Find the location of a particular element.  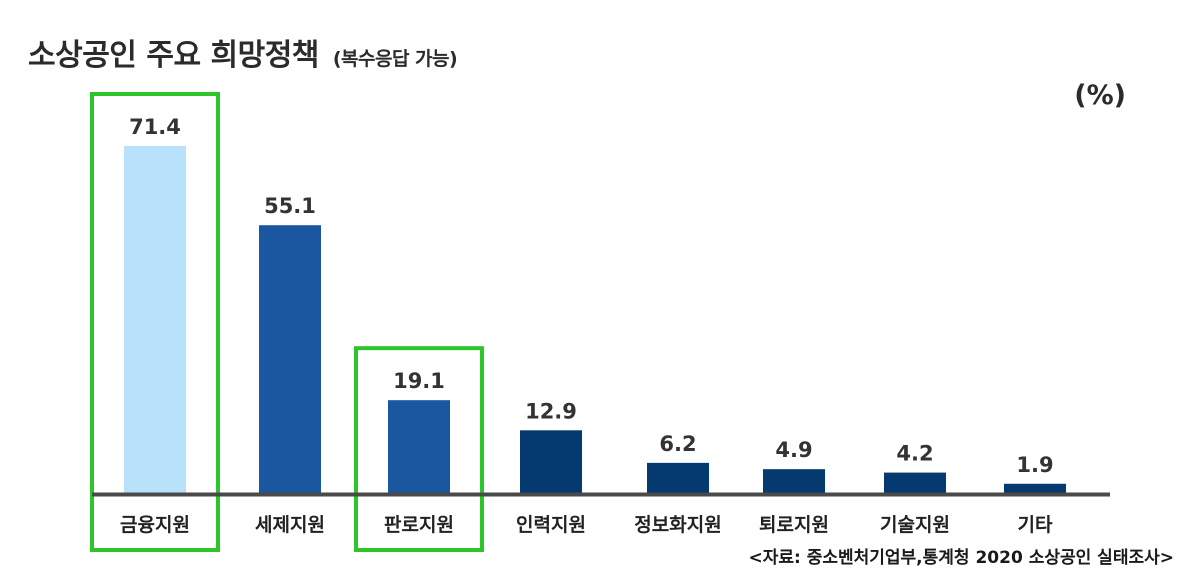

category-label: 금융지원 is located at coordinates (155, 525).